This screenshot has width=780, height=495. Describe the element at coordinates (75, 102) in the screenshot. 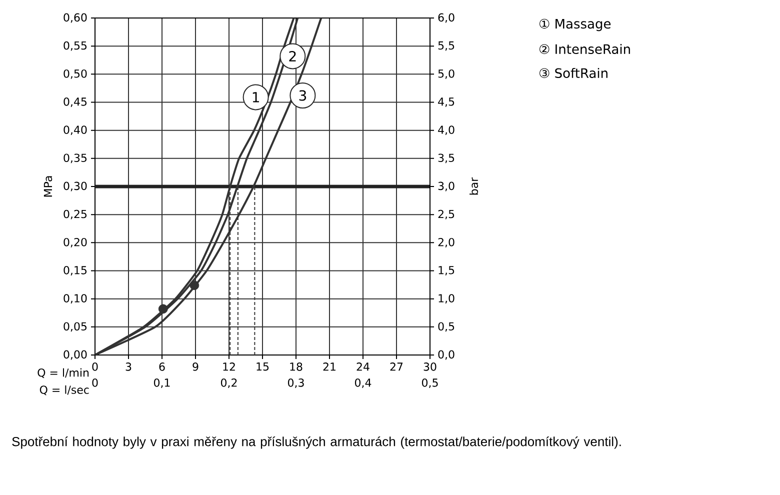

I see `y-tick-label: 0,45` at that location.